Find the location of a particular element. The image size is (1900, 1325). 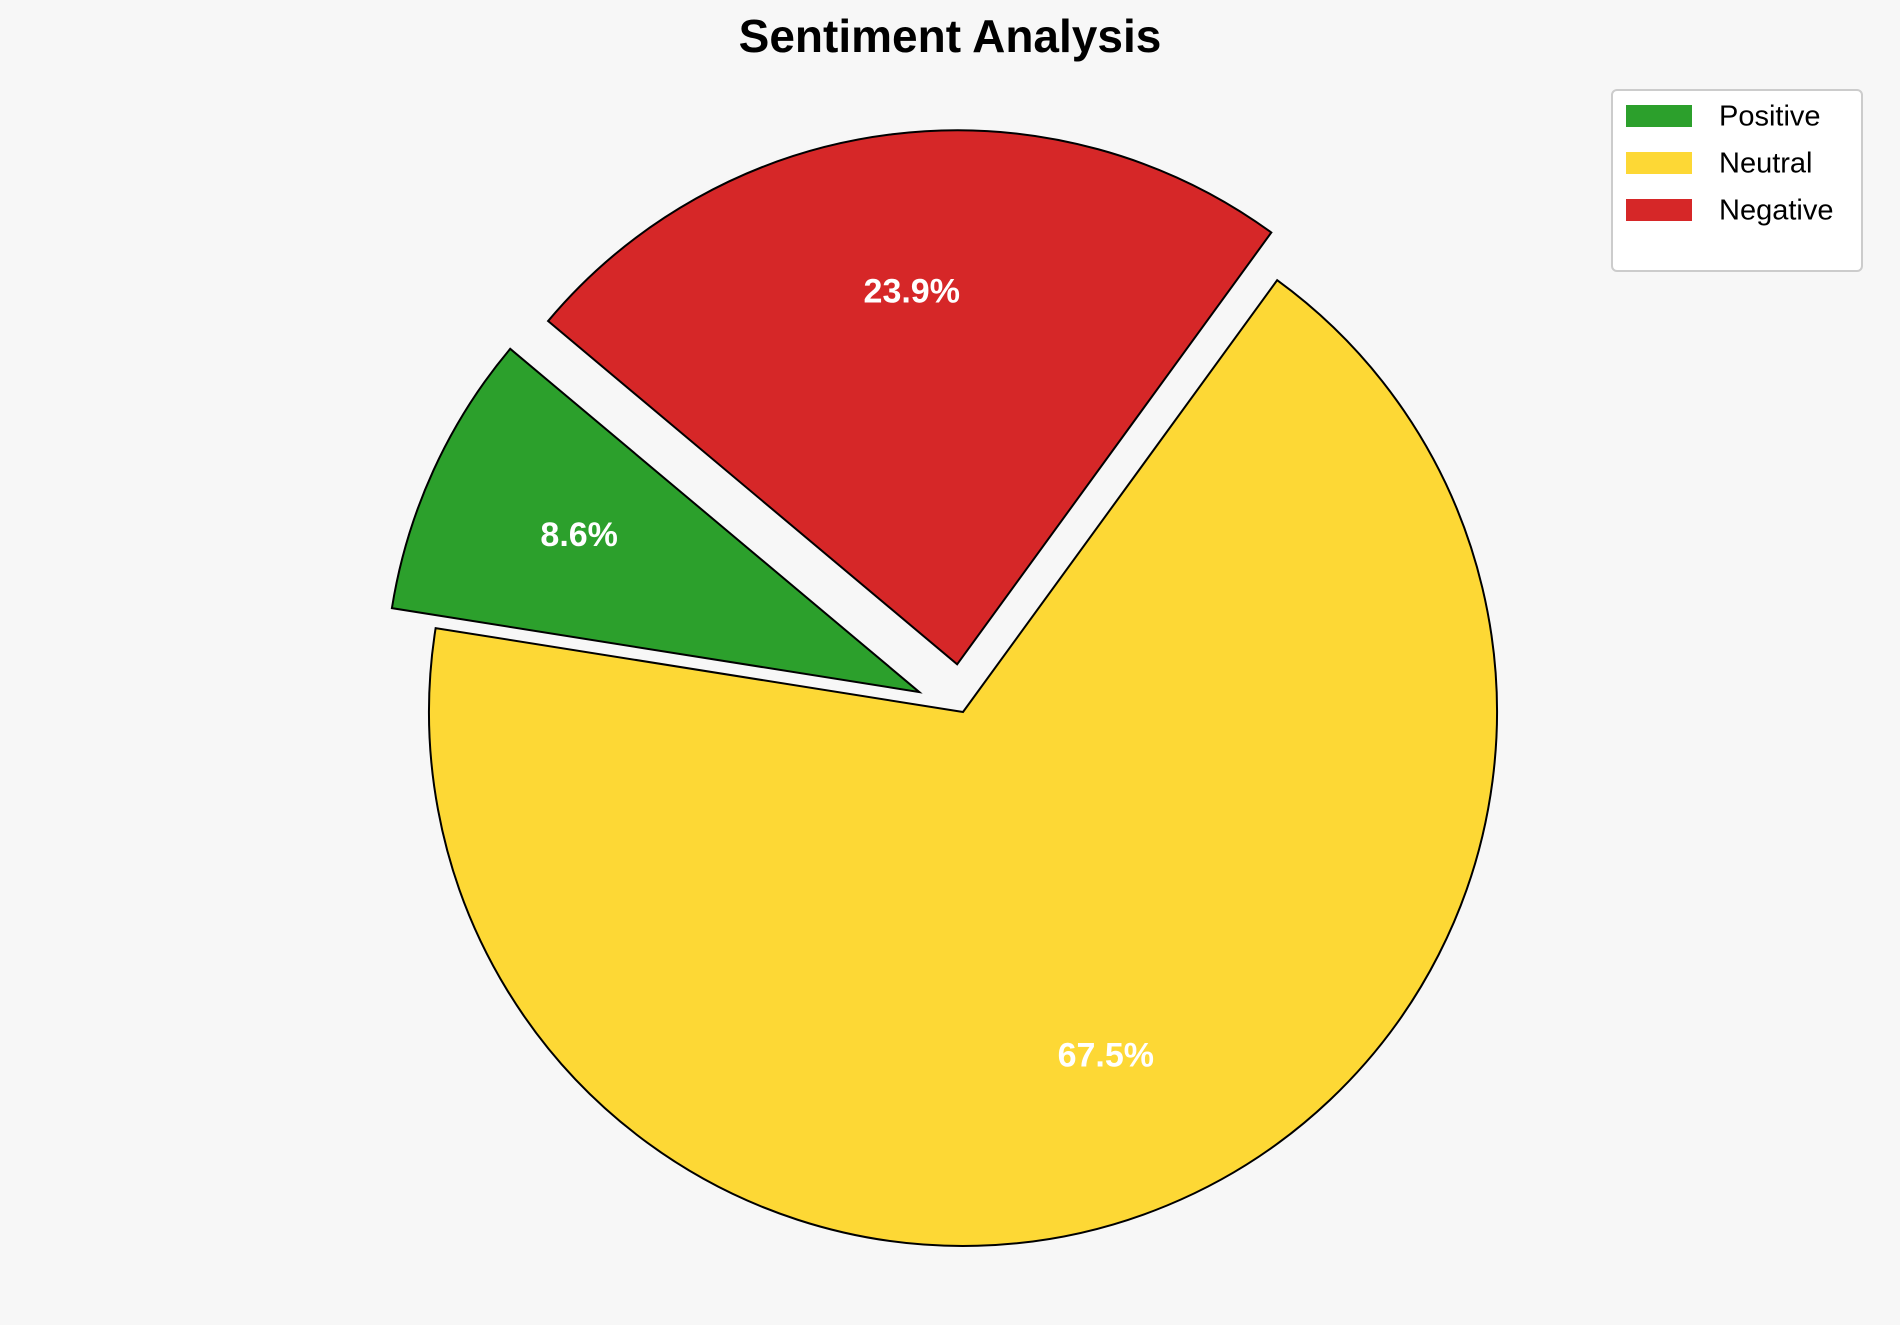

legend-label: Positive is located at coordinates (1770, 117).